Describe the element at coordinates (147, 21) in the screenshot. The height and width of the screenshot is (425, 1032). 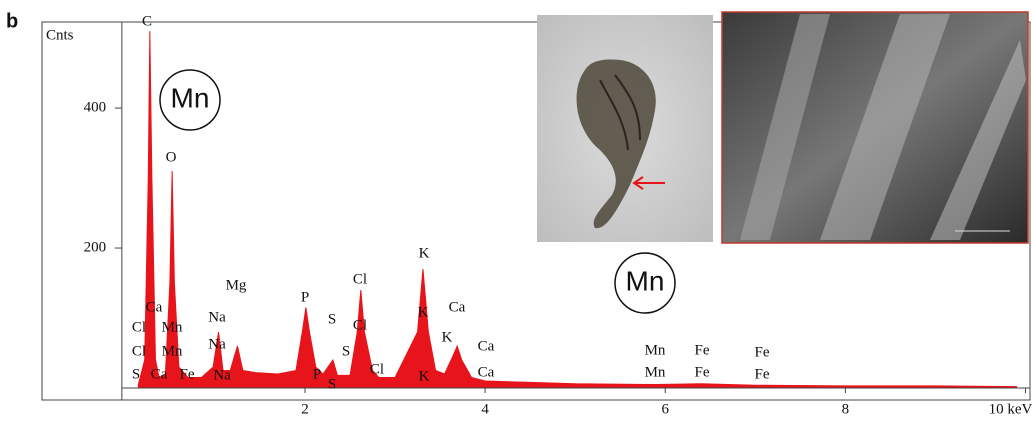
I see `element-label: C` at that location.